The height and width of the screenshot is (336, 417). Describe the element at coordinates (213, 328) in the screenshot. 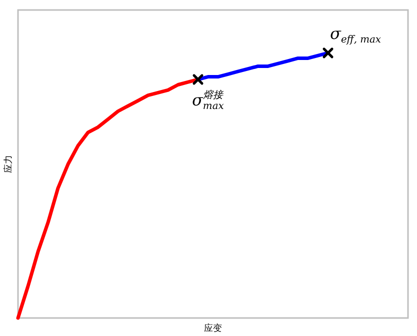

I see `x-axis-title: 应变` at that location.